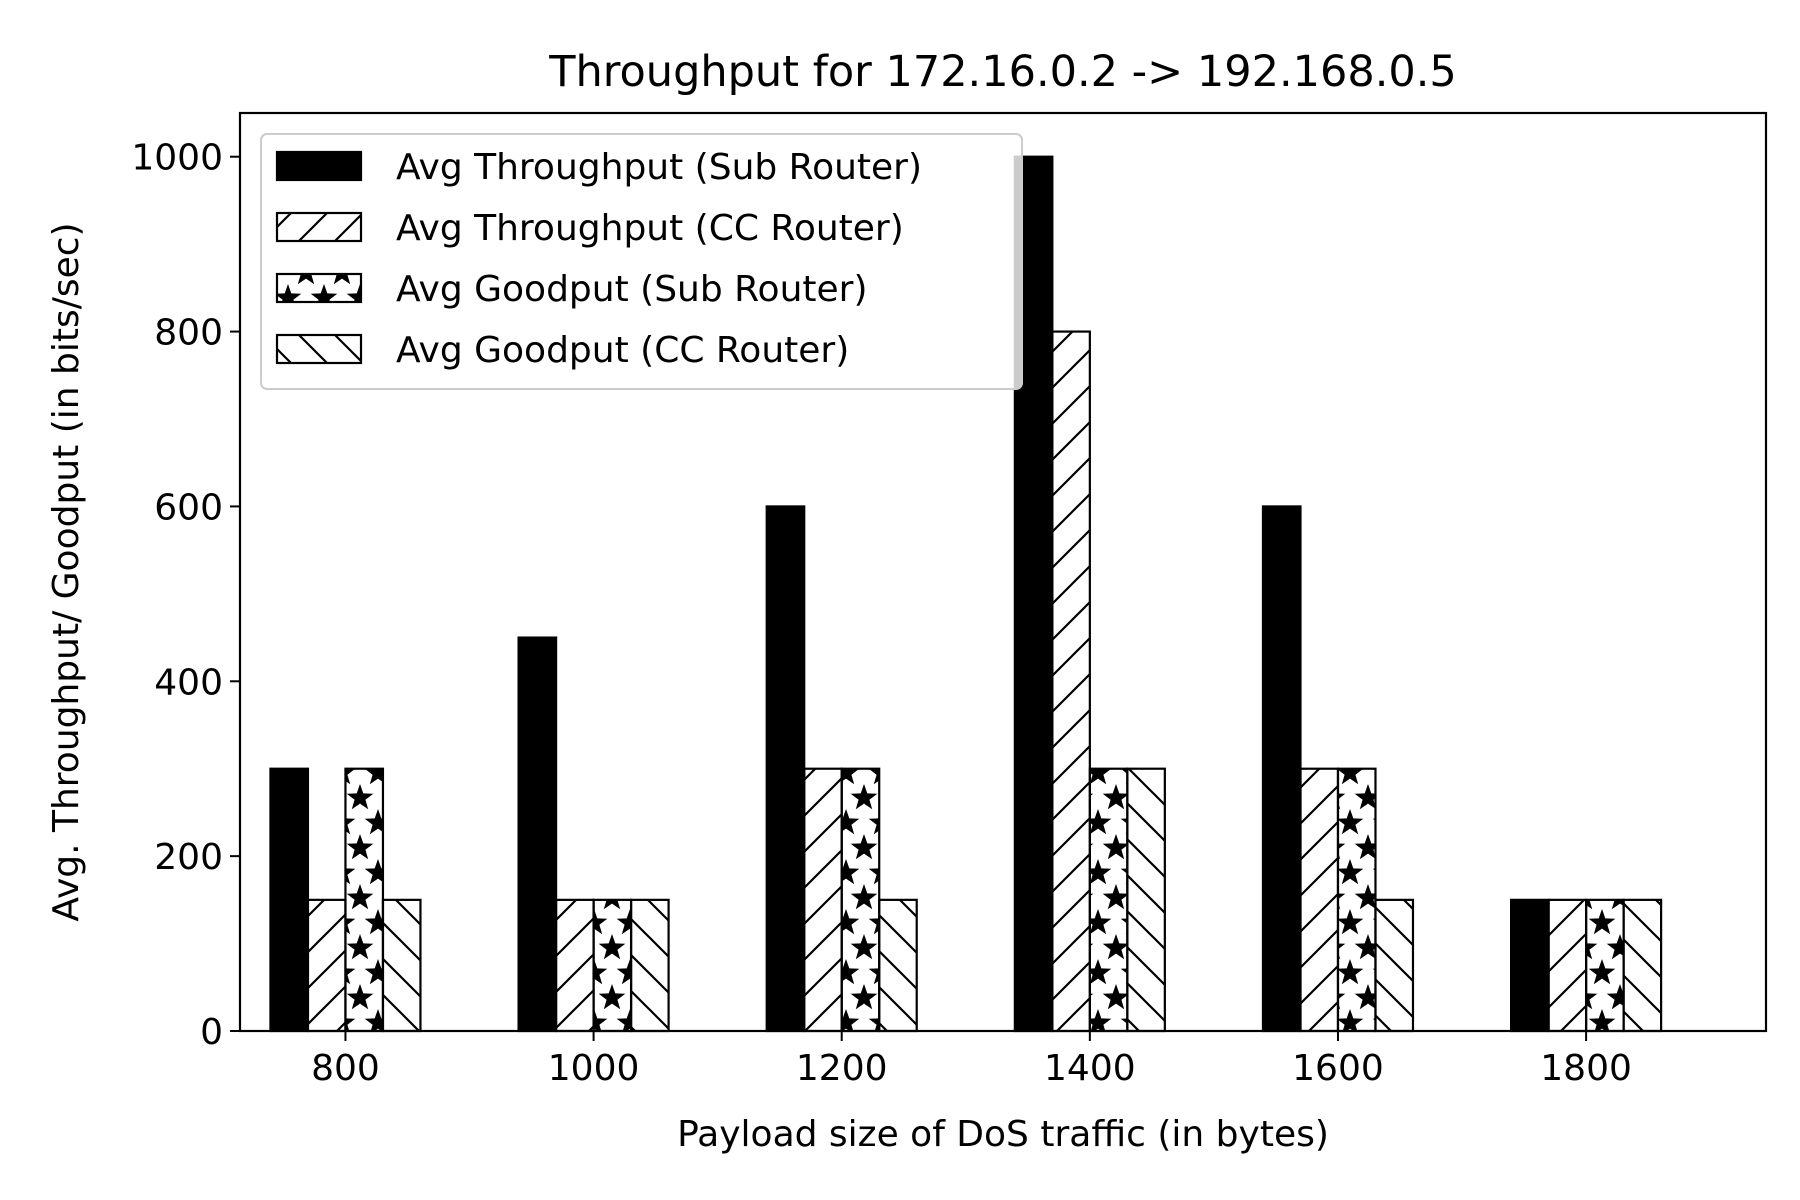 This screenshot has width=1800, height=1200. I want to click on legend-swatch-avg-goodput-sub-router, so click(319, 288).